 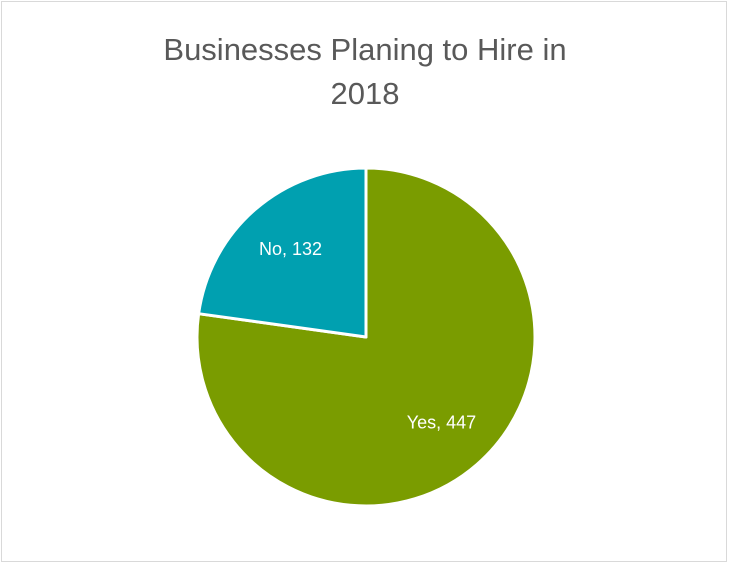 What do you see at coordinates (365, 49) in the screenshot?
I see `chart-title-line-1: Businesses Planing to Hire in` at bounding box center [365, 49].